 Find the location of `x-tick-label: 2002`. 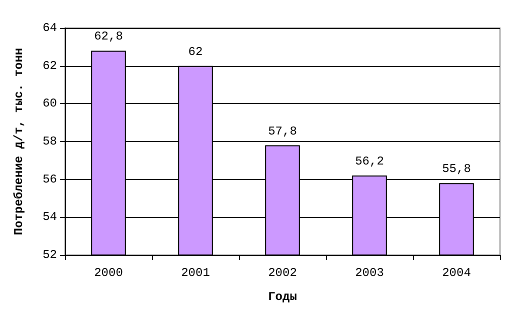

x-tick-label: 2002 is located at coordinates (282, 273).